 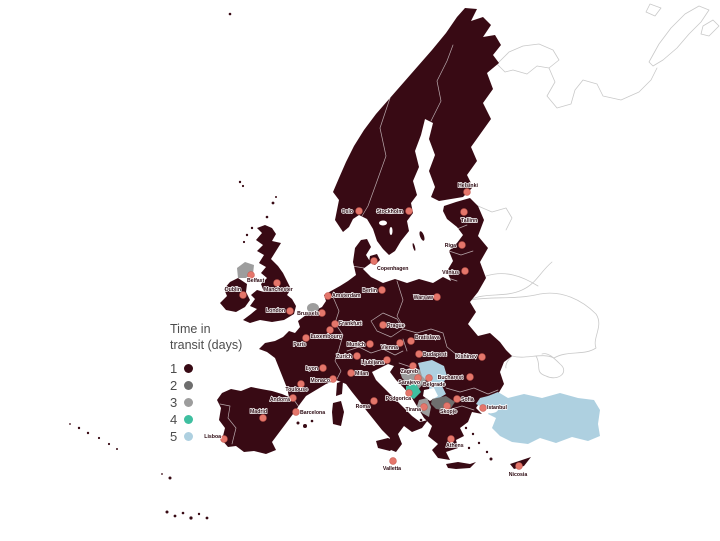 I want to click on region-kosovo, so click(x=430, y=394).